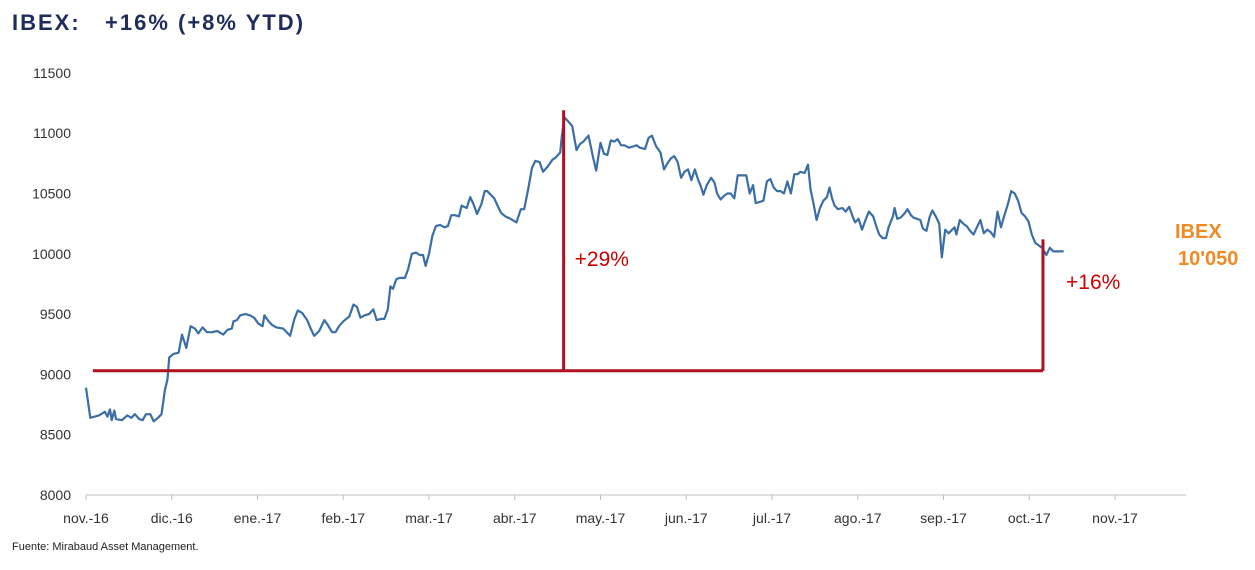 This screenshot has width=1255, height=570. Describe the element at coordinates (55, 435) in the screenshot. I see `y-tick-label-8500: 8500` at that location.